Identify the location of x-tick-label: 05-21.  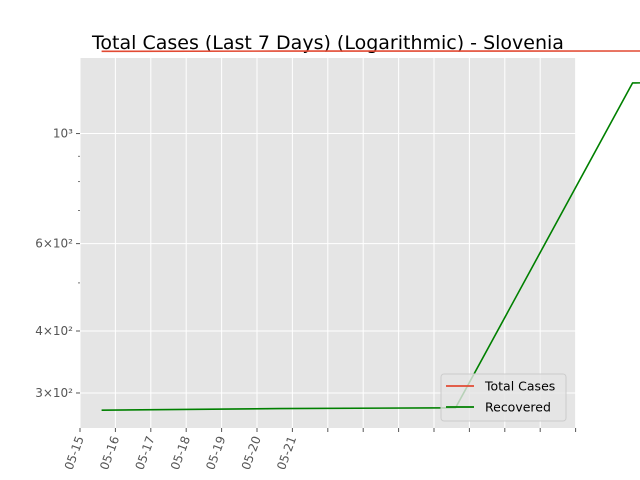
(286, 453).